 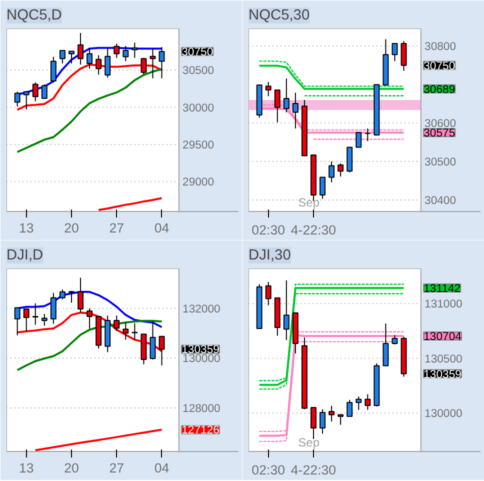 What do you see at coordinates (201, 408) in the screenshot?
I see `y-tick-label: 128000` at bounding box center [201, 408].